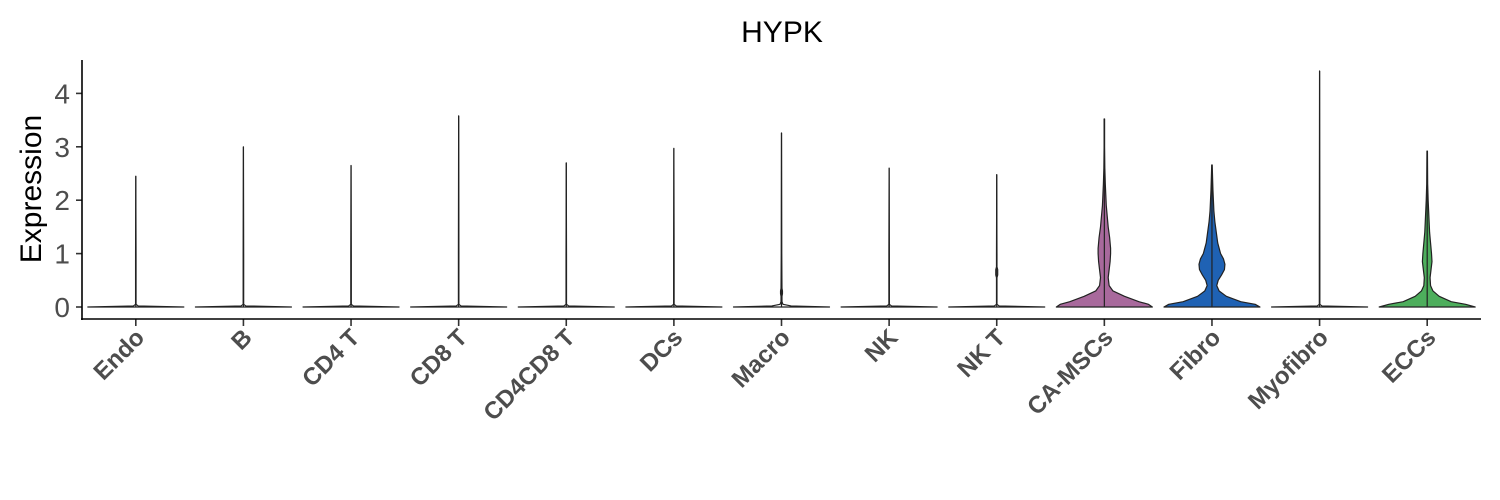  Describe the element at coordinates (439, 358) in the screenshot. I see `x-tick-label: CD8 T` at that location.